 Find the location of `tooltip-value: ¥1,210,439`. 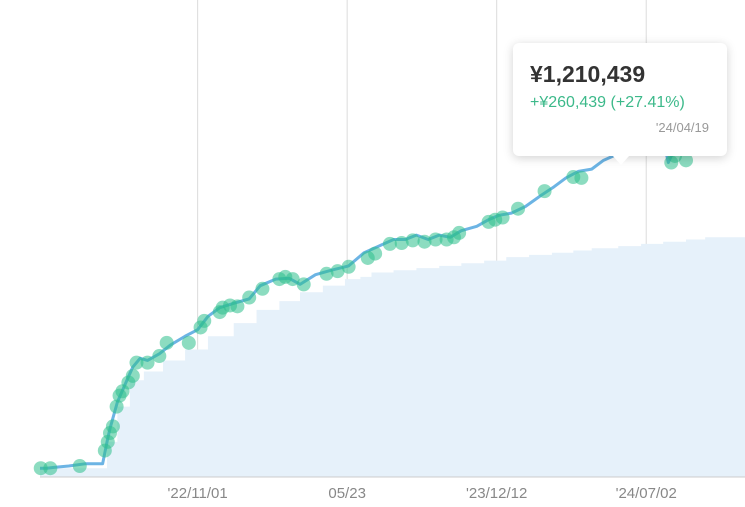

tooltip-value: ¥1,210,439 is located at coordinates (588, 74).